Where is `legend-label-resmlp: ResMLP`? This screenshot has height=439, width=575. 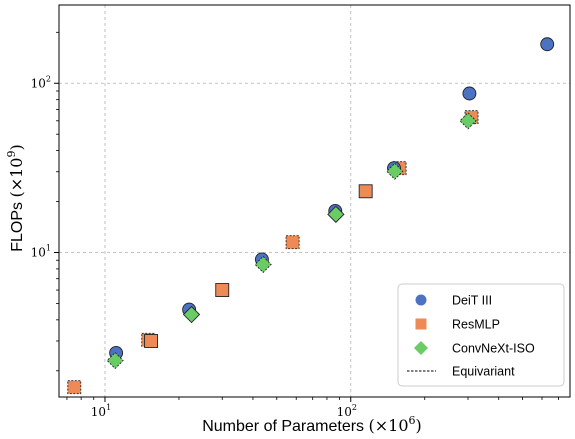
legend-label-resmlp: ResMLP is located at coordinates (476, 325).